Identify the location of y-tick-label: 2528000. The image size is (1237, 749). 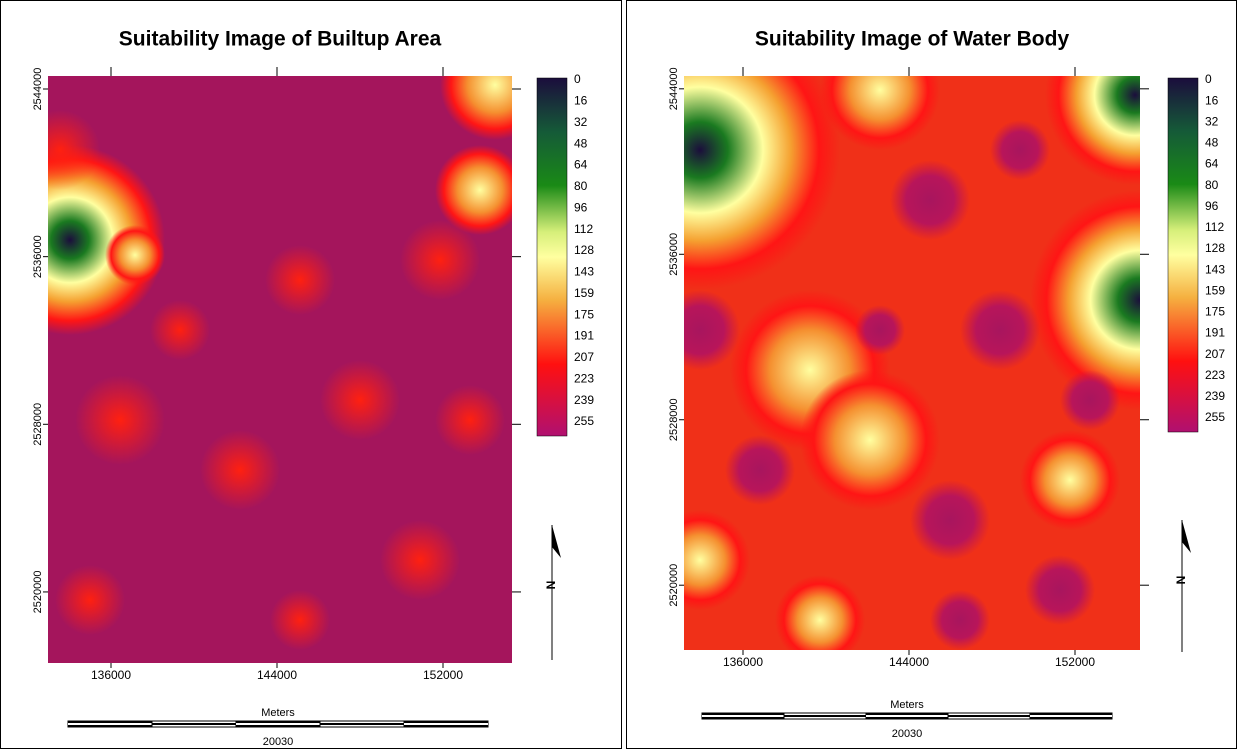
(674, 419).